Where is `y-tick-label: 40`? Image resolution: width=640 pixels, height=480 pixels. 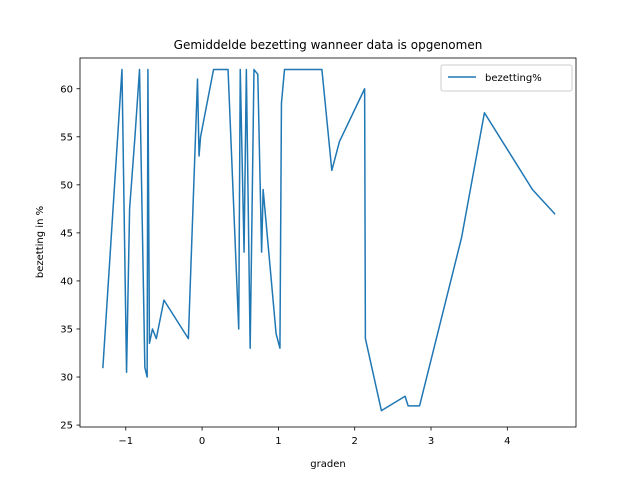 y-tick-label: 40 is located at coordinates (66, 281).